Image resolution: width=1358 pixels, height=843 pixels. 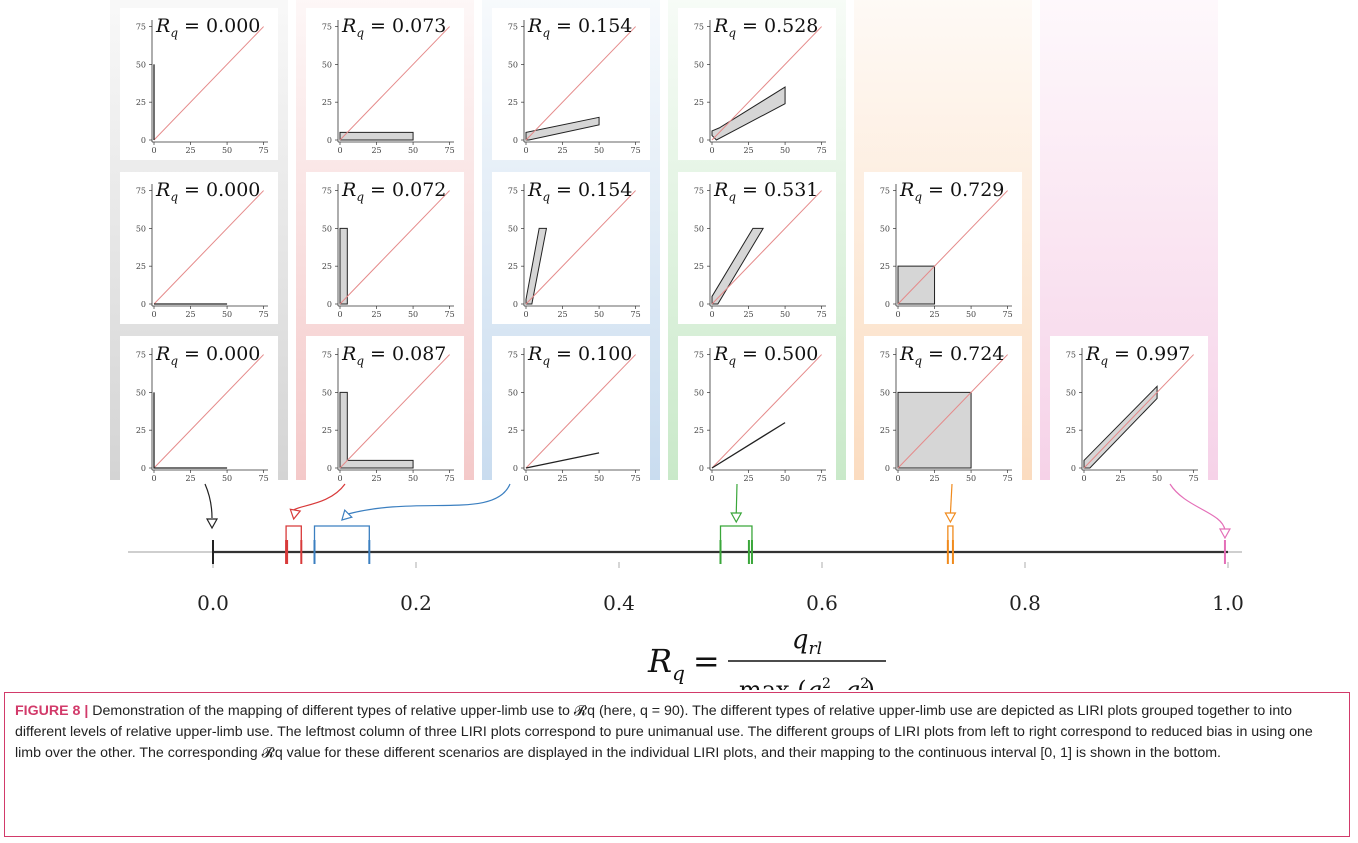 What do you see at coordinates (393, 191) in the screenshot?
I see `rq-label: Rq = 0.072` at bounding box center [393, 191].